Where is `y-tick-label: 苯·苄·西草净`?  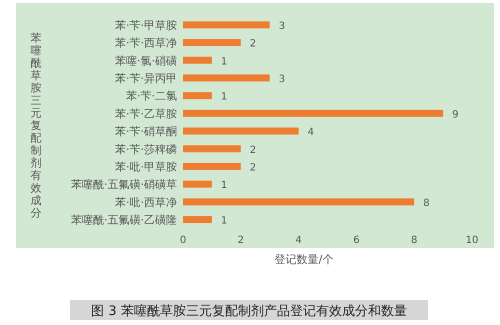 y-tick-label: 苯·苄·西草净 is located at coordinates (146, 43).